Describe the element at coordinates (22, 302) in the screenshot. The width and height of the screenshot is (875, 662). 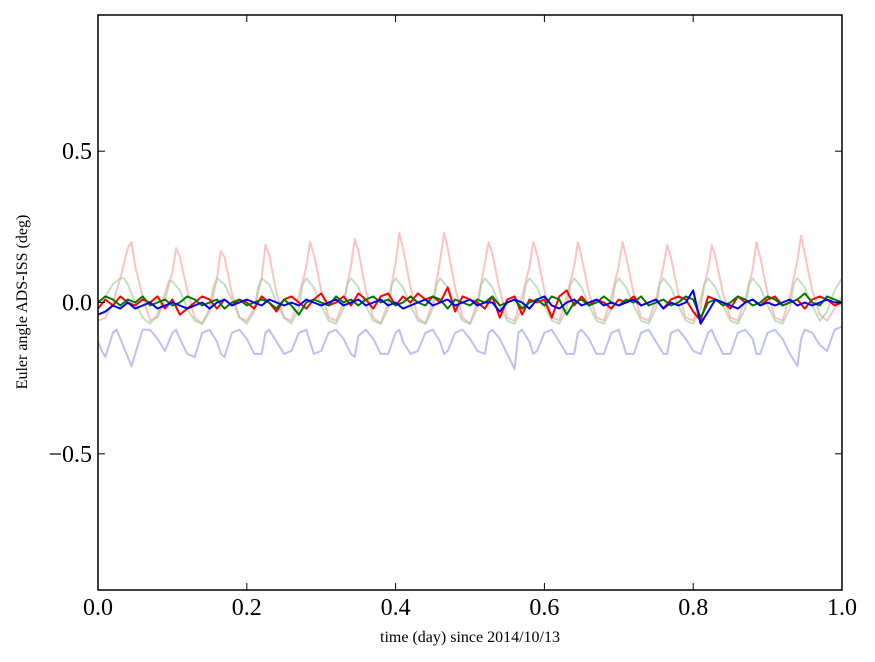
I see `y-axis-label: Euler angle ADS-ISS (deg)` at that location.